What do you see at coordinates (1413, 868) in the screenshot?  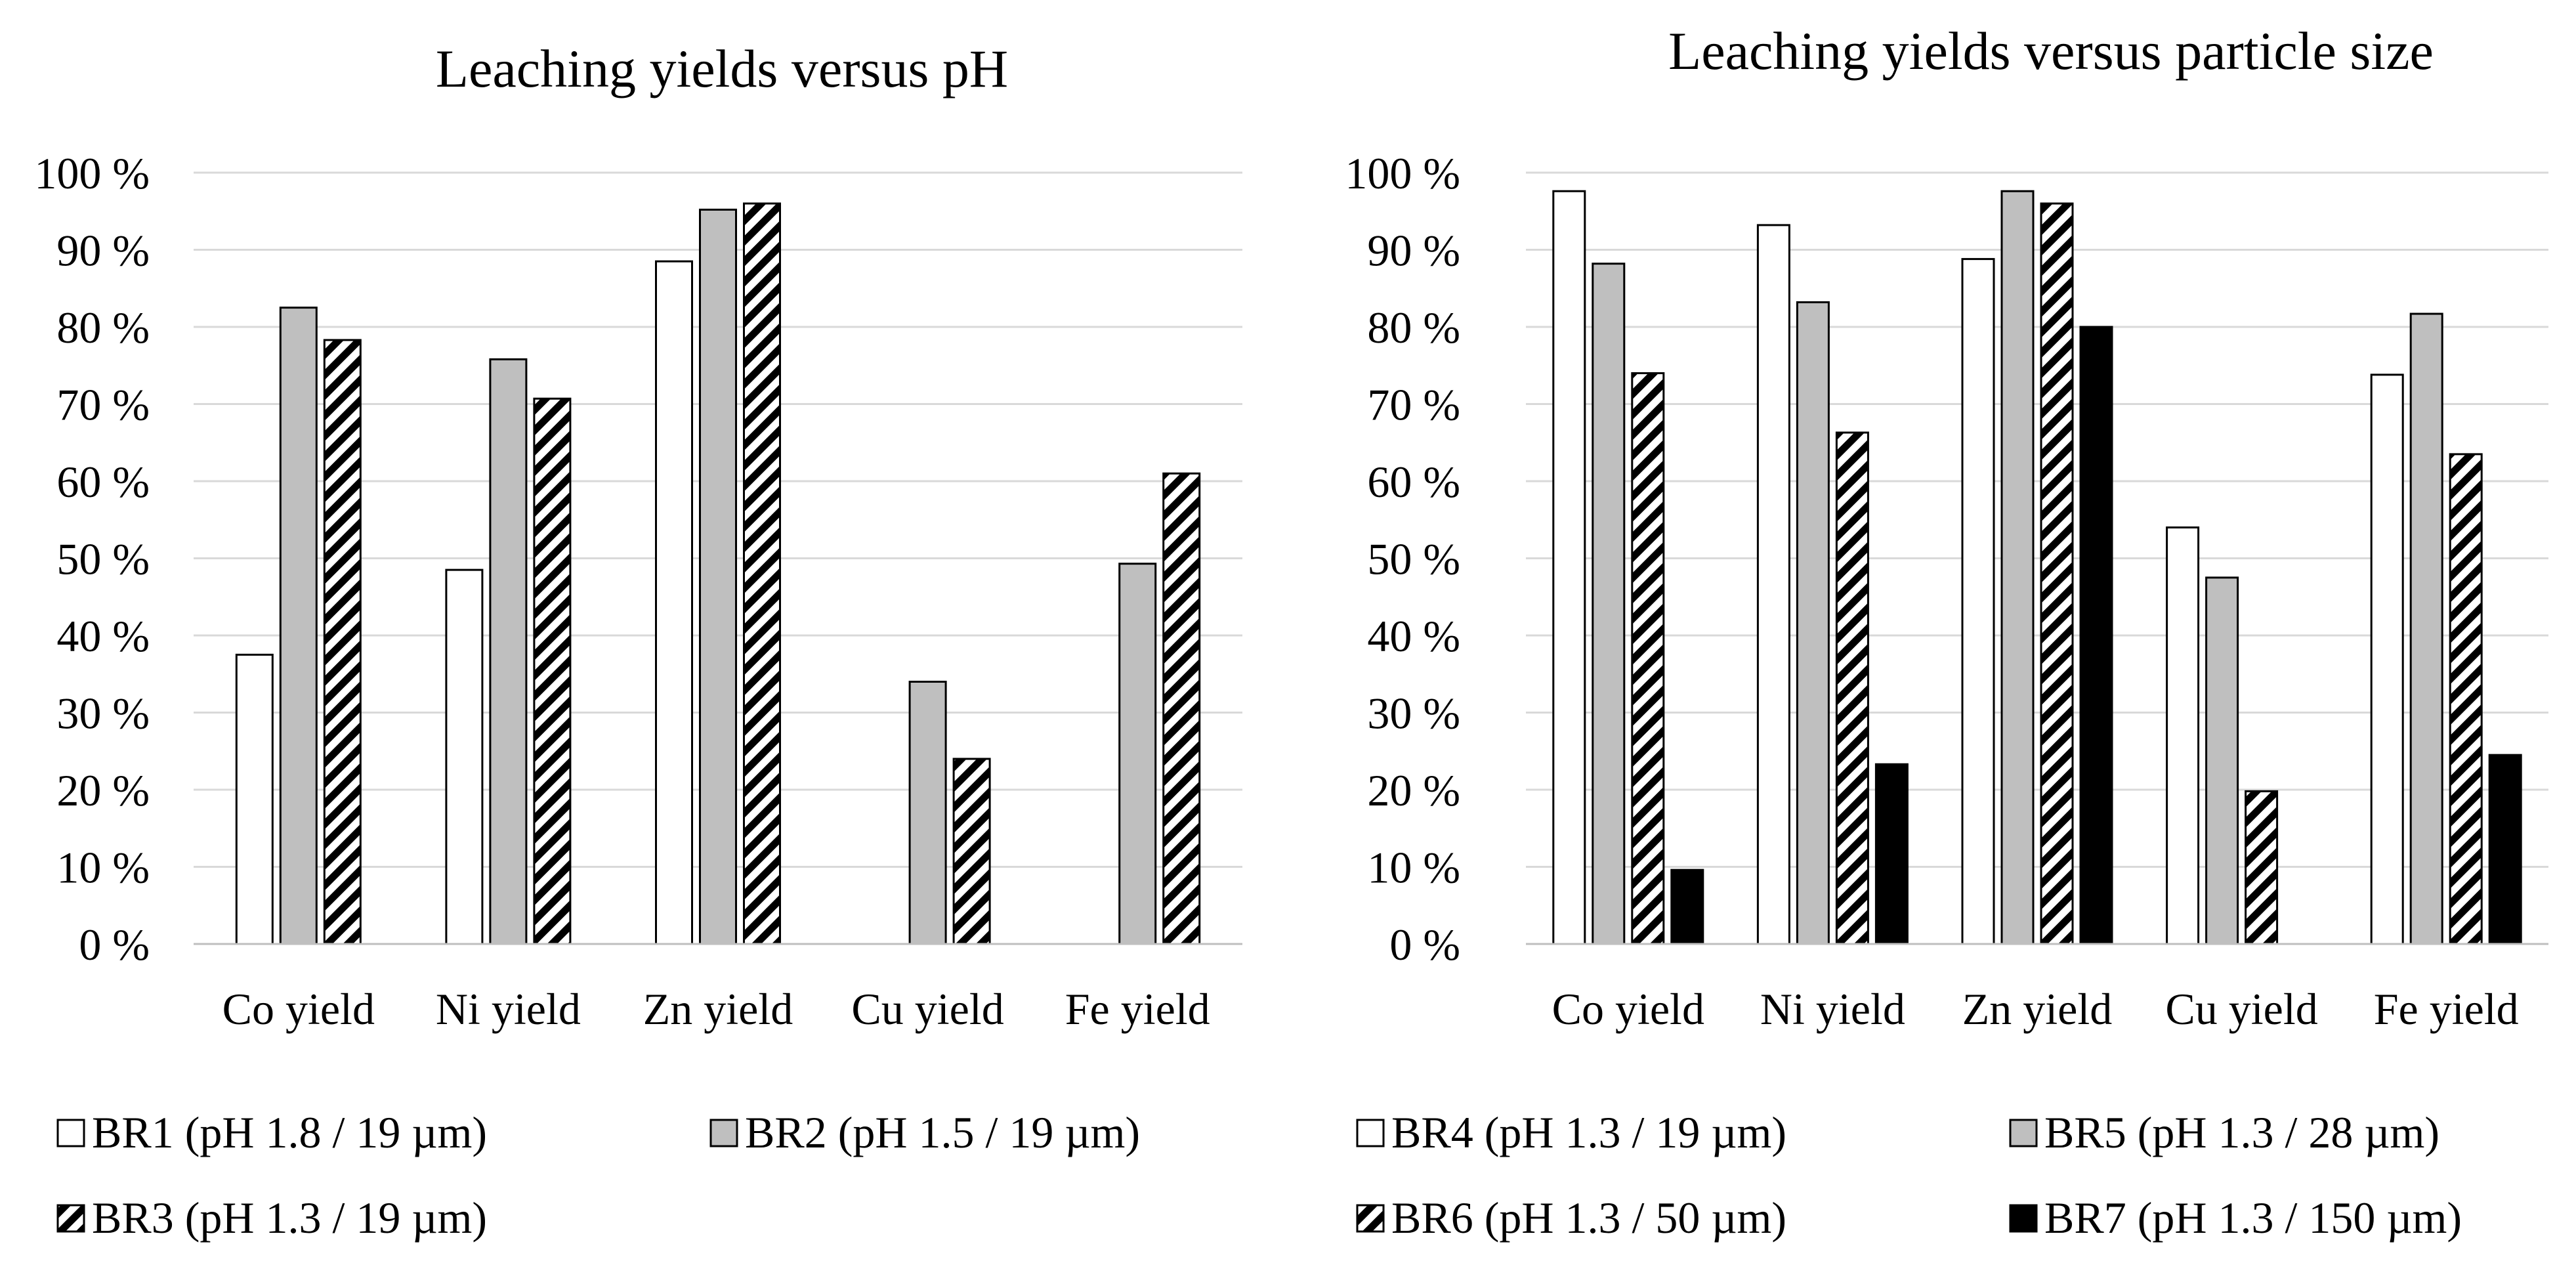 I see `chart-size-ytick-1: 10 %` at bounding box center [1413, 868].